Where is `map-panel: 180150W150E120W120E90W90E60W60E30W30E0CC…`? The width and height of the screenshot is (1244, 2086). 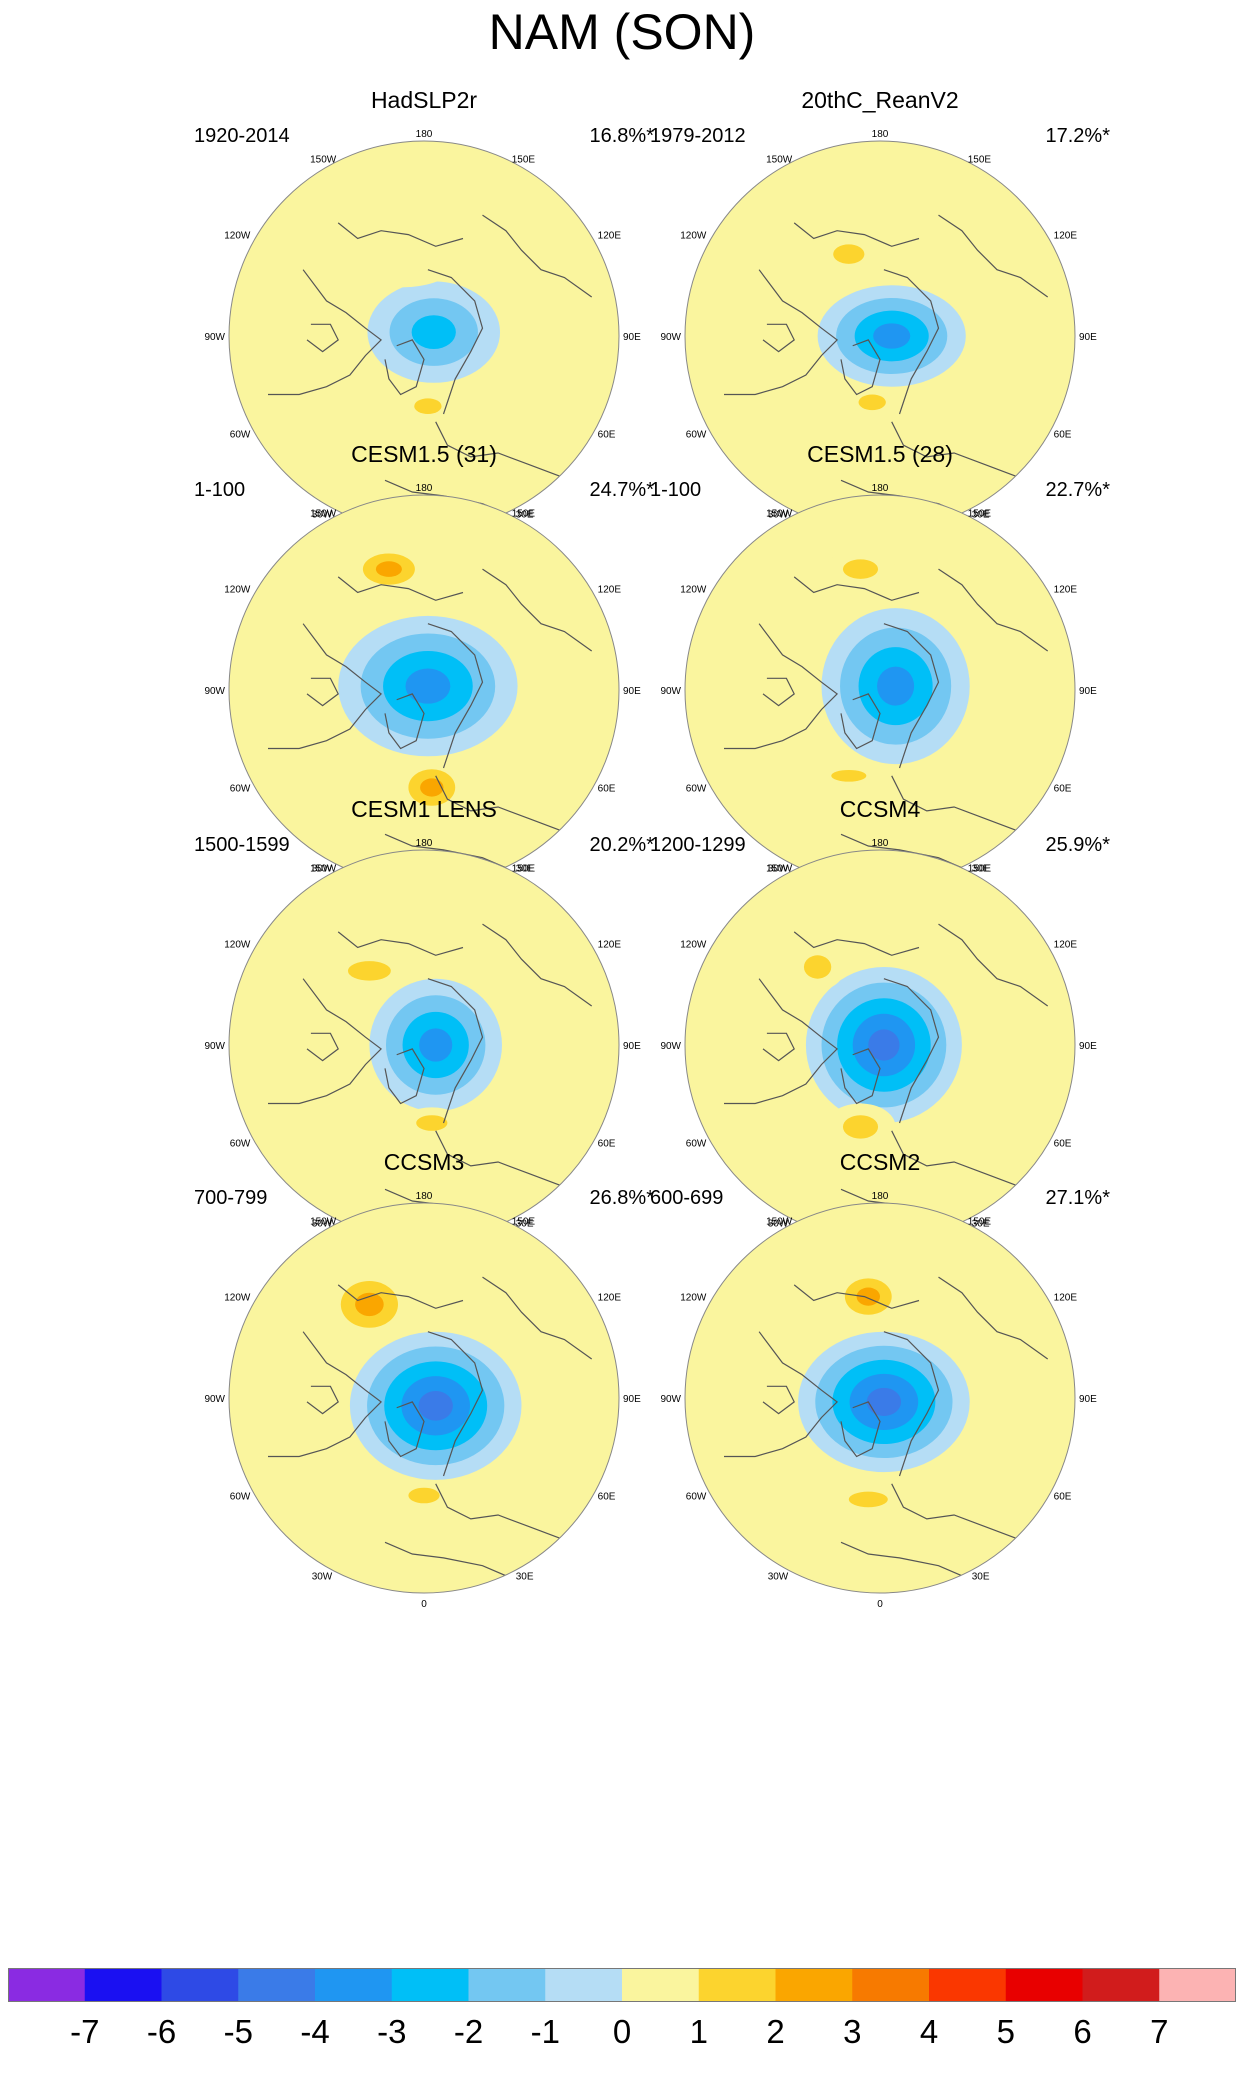
map-panel: 180150W150E120W120E90W90E60W60E30W30E0CC… is located at coordinates (880, 1030).